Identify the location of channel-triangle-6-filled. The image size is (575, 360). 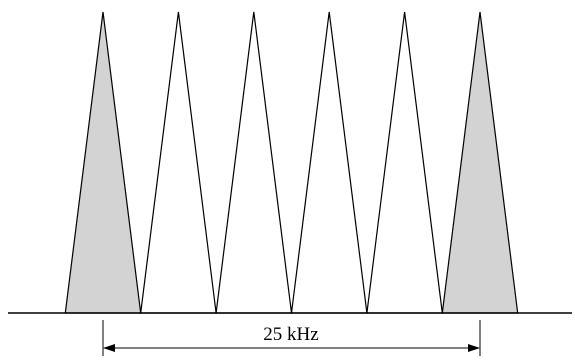
(480, 162).